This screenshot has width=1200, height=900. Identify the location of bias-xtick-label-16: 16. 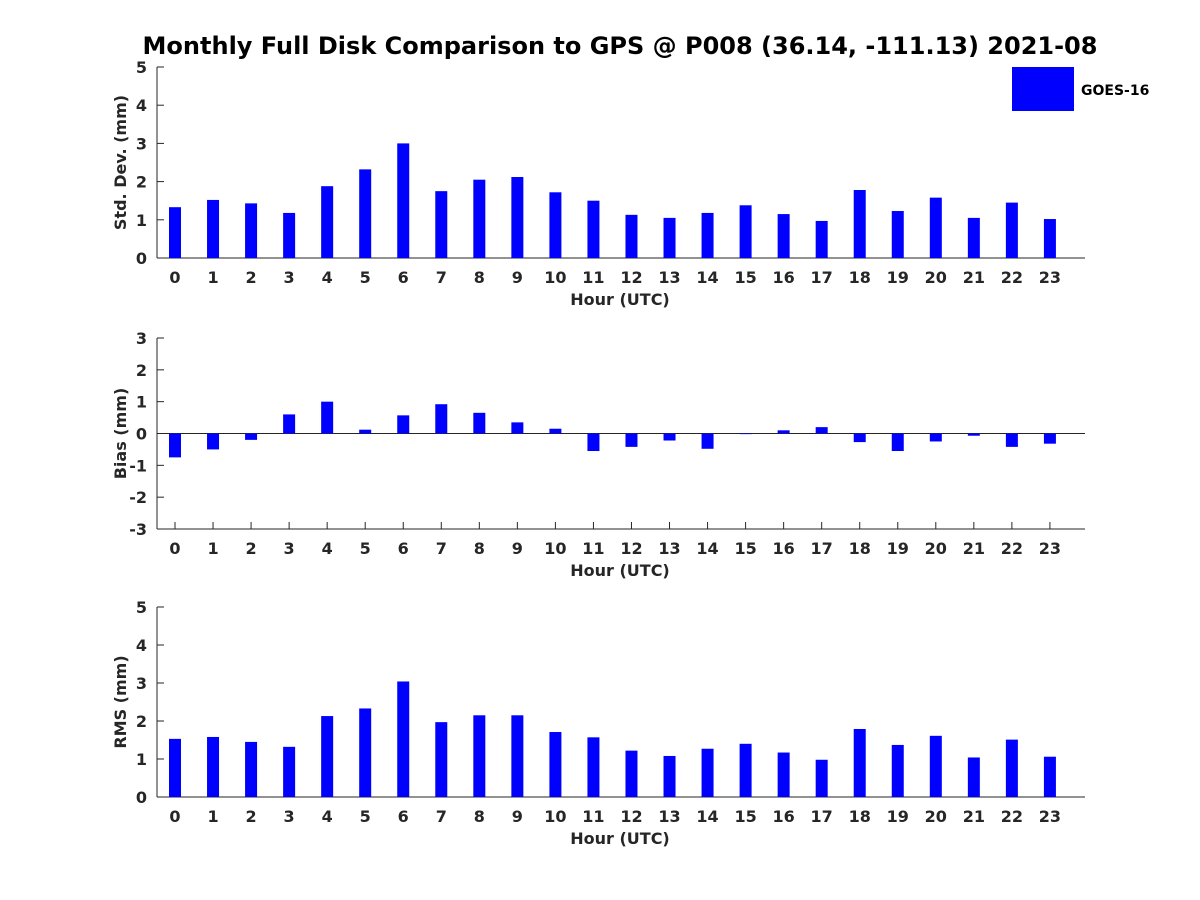
(784, 548).